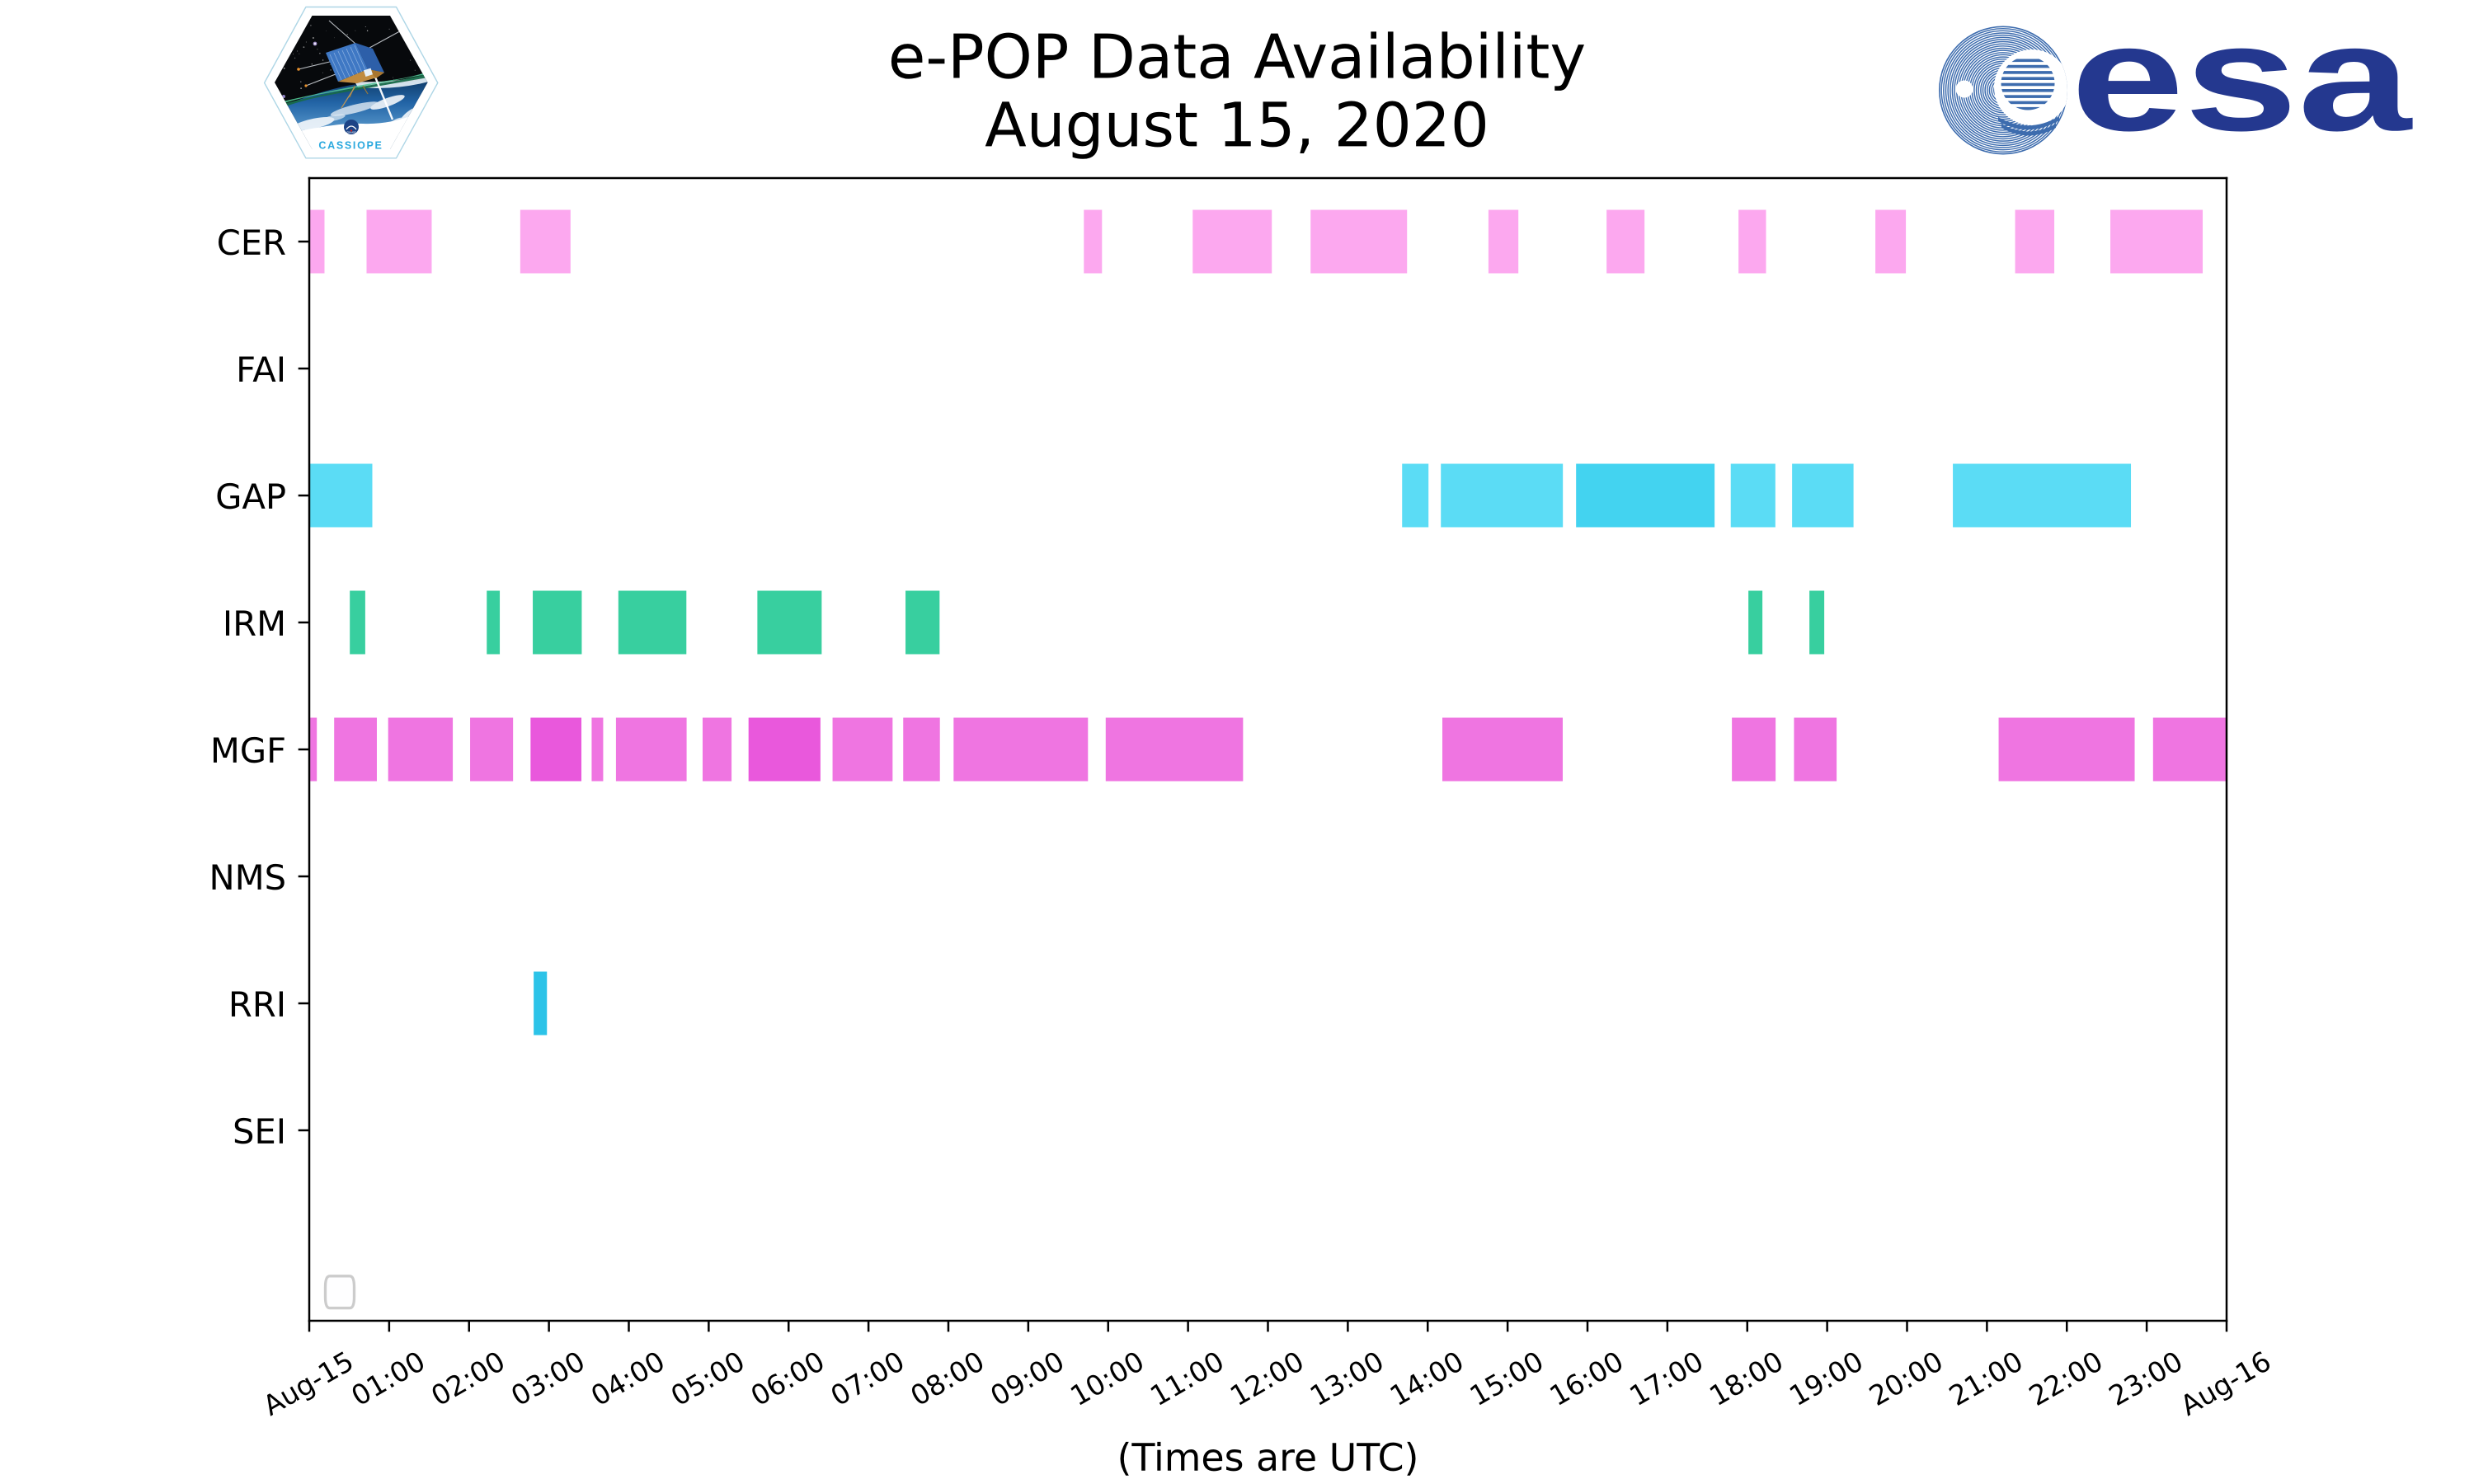  I want to click on svg-text: CSA ASC, so click(351, 132).